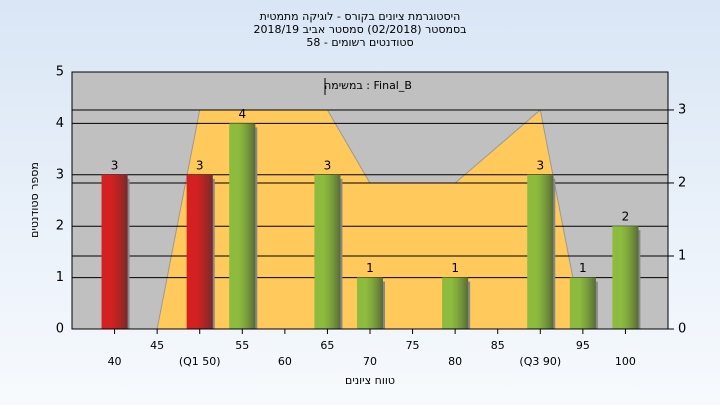  What do you see at coordinates (60, 123) in the screenshot?
I see `y-tick-label: 4` at bounding box center [60, 123].